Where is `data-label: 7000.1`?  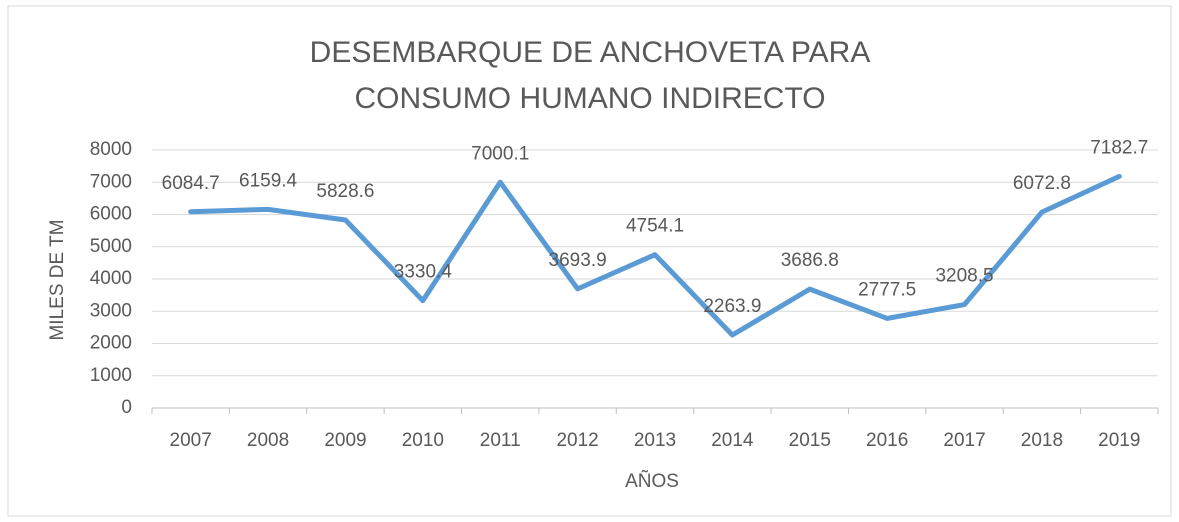 data-label: 7000.1 is located at coordinates (500, 153).